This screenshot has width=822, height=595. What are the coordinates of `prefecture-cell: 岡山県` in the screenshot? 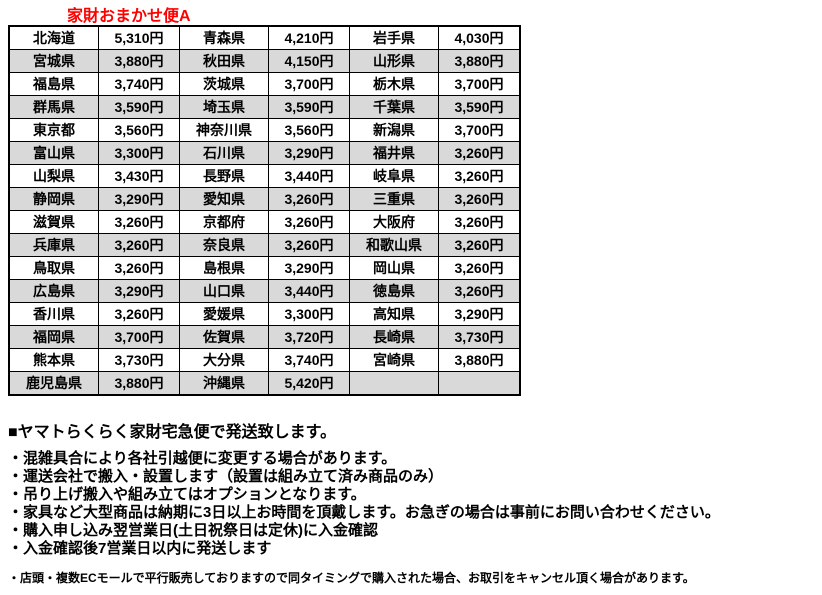 It's located at (394, 268).